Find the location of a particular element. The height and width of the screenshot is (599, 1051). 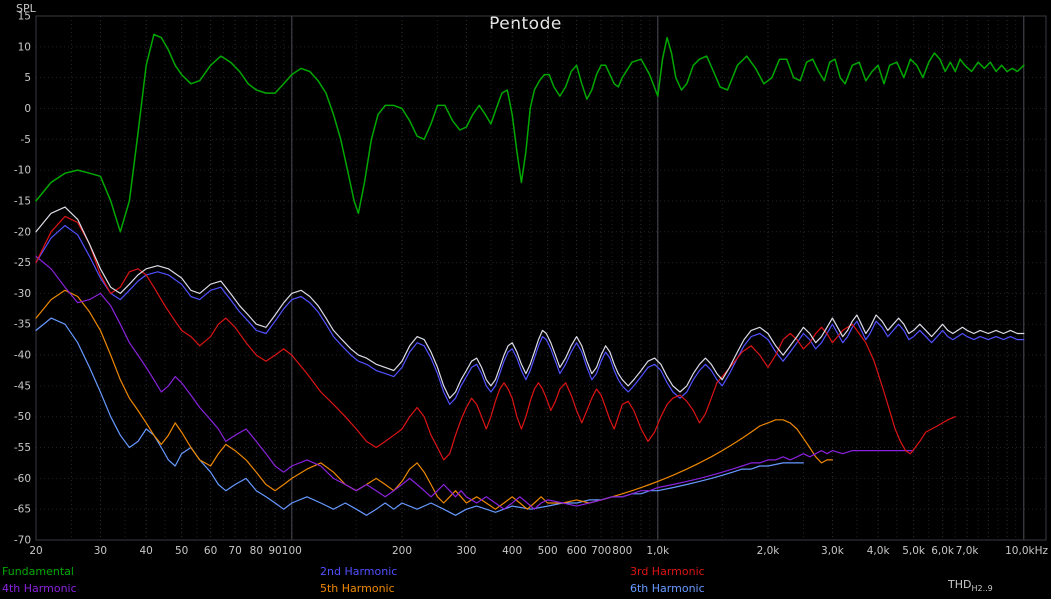

svg-text: 500 is located at coordinates (548, 551).